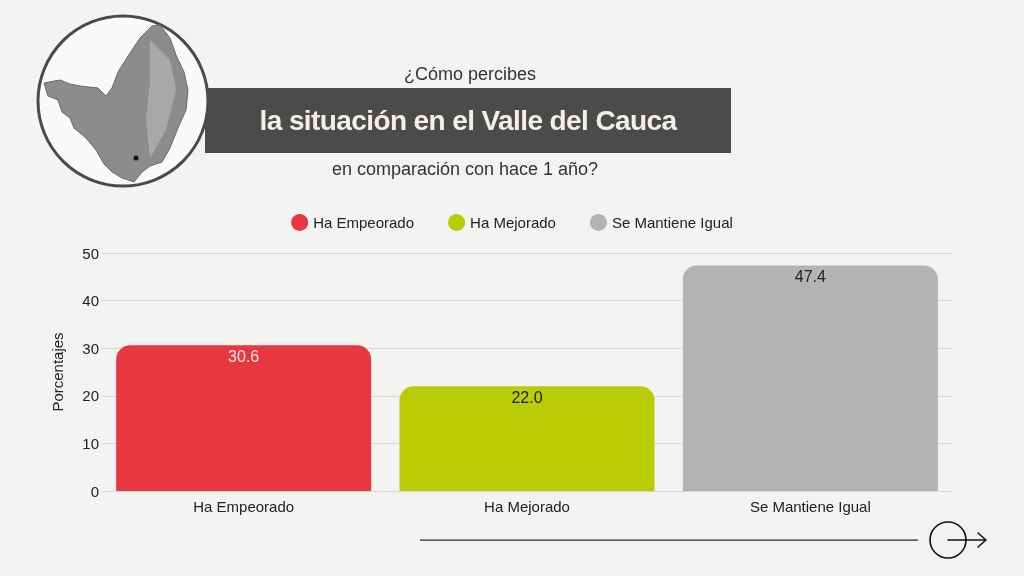 This screenshot has height=576, width=1024. What do you see at coordinates (244, 356) in the screenshot?
I see `data-label: 30.6` at bounding box center [244, 356].